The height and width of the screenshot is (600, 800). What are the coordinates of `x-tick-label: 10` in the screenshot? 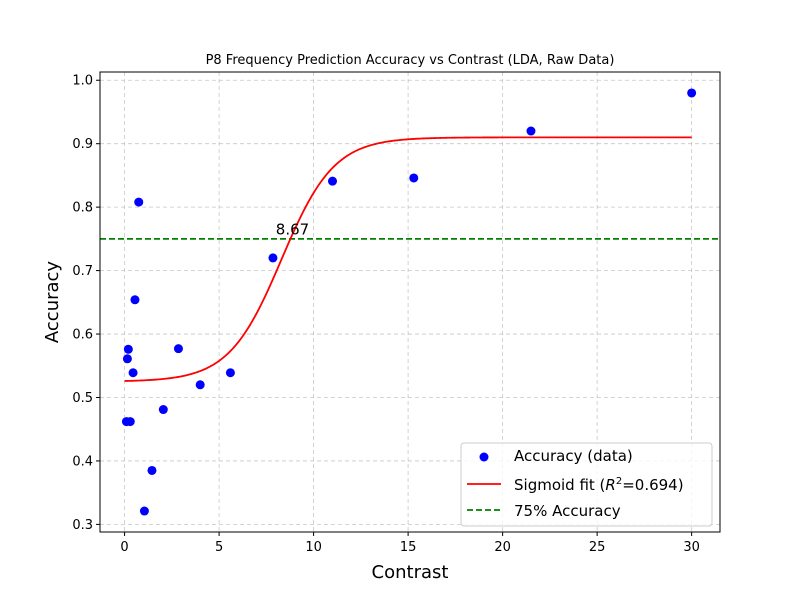 It's located at (313, 547).